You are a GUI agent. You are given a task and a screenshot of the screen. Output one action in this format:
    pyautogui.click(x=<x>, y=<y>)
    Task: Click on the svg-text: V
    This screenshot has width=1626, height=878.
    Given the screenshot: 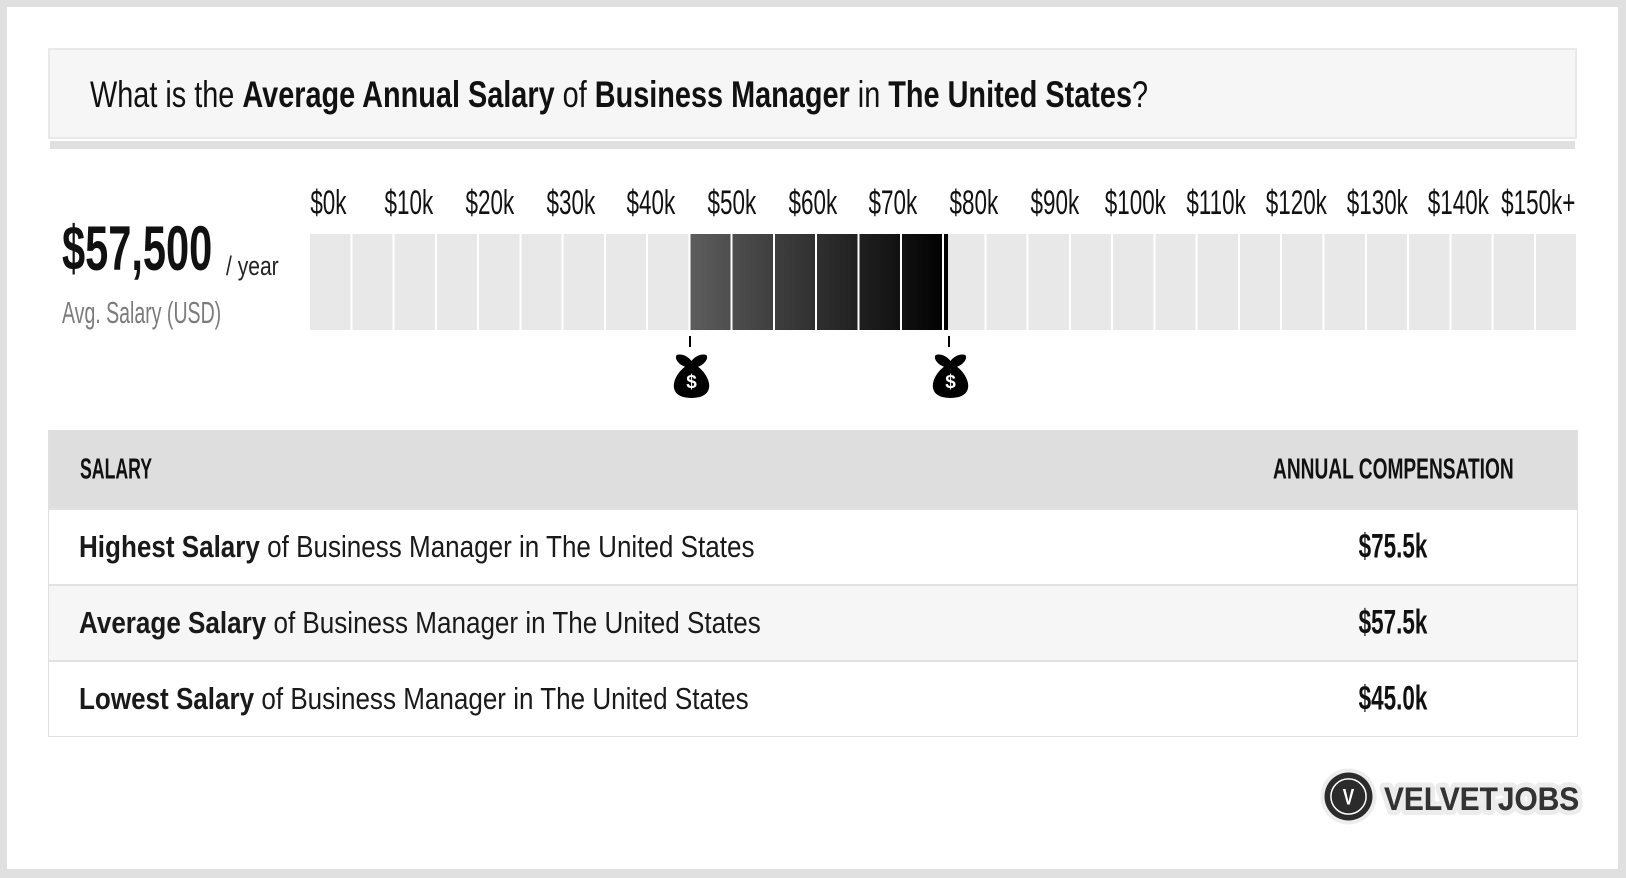 What is the action you would take?
    pyautogui.click(x=1349, y=797)
    